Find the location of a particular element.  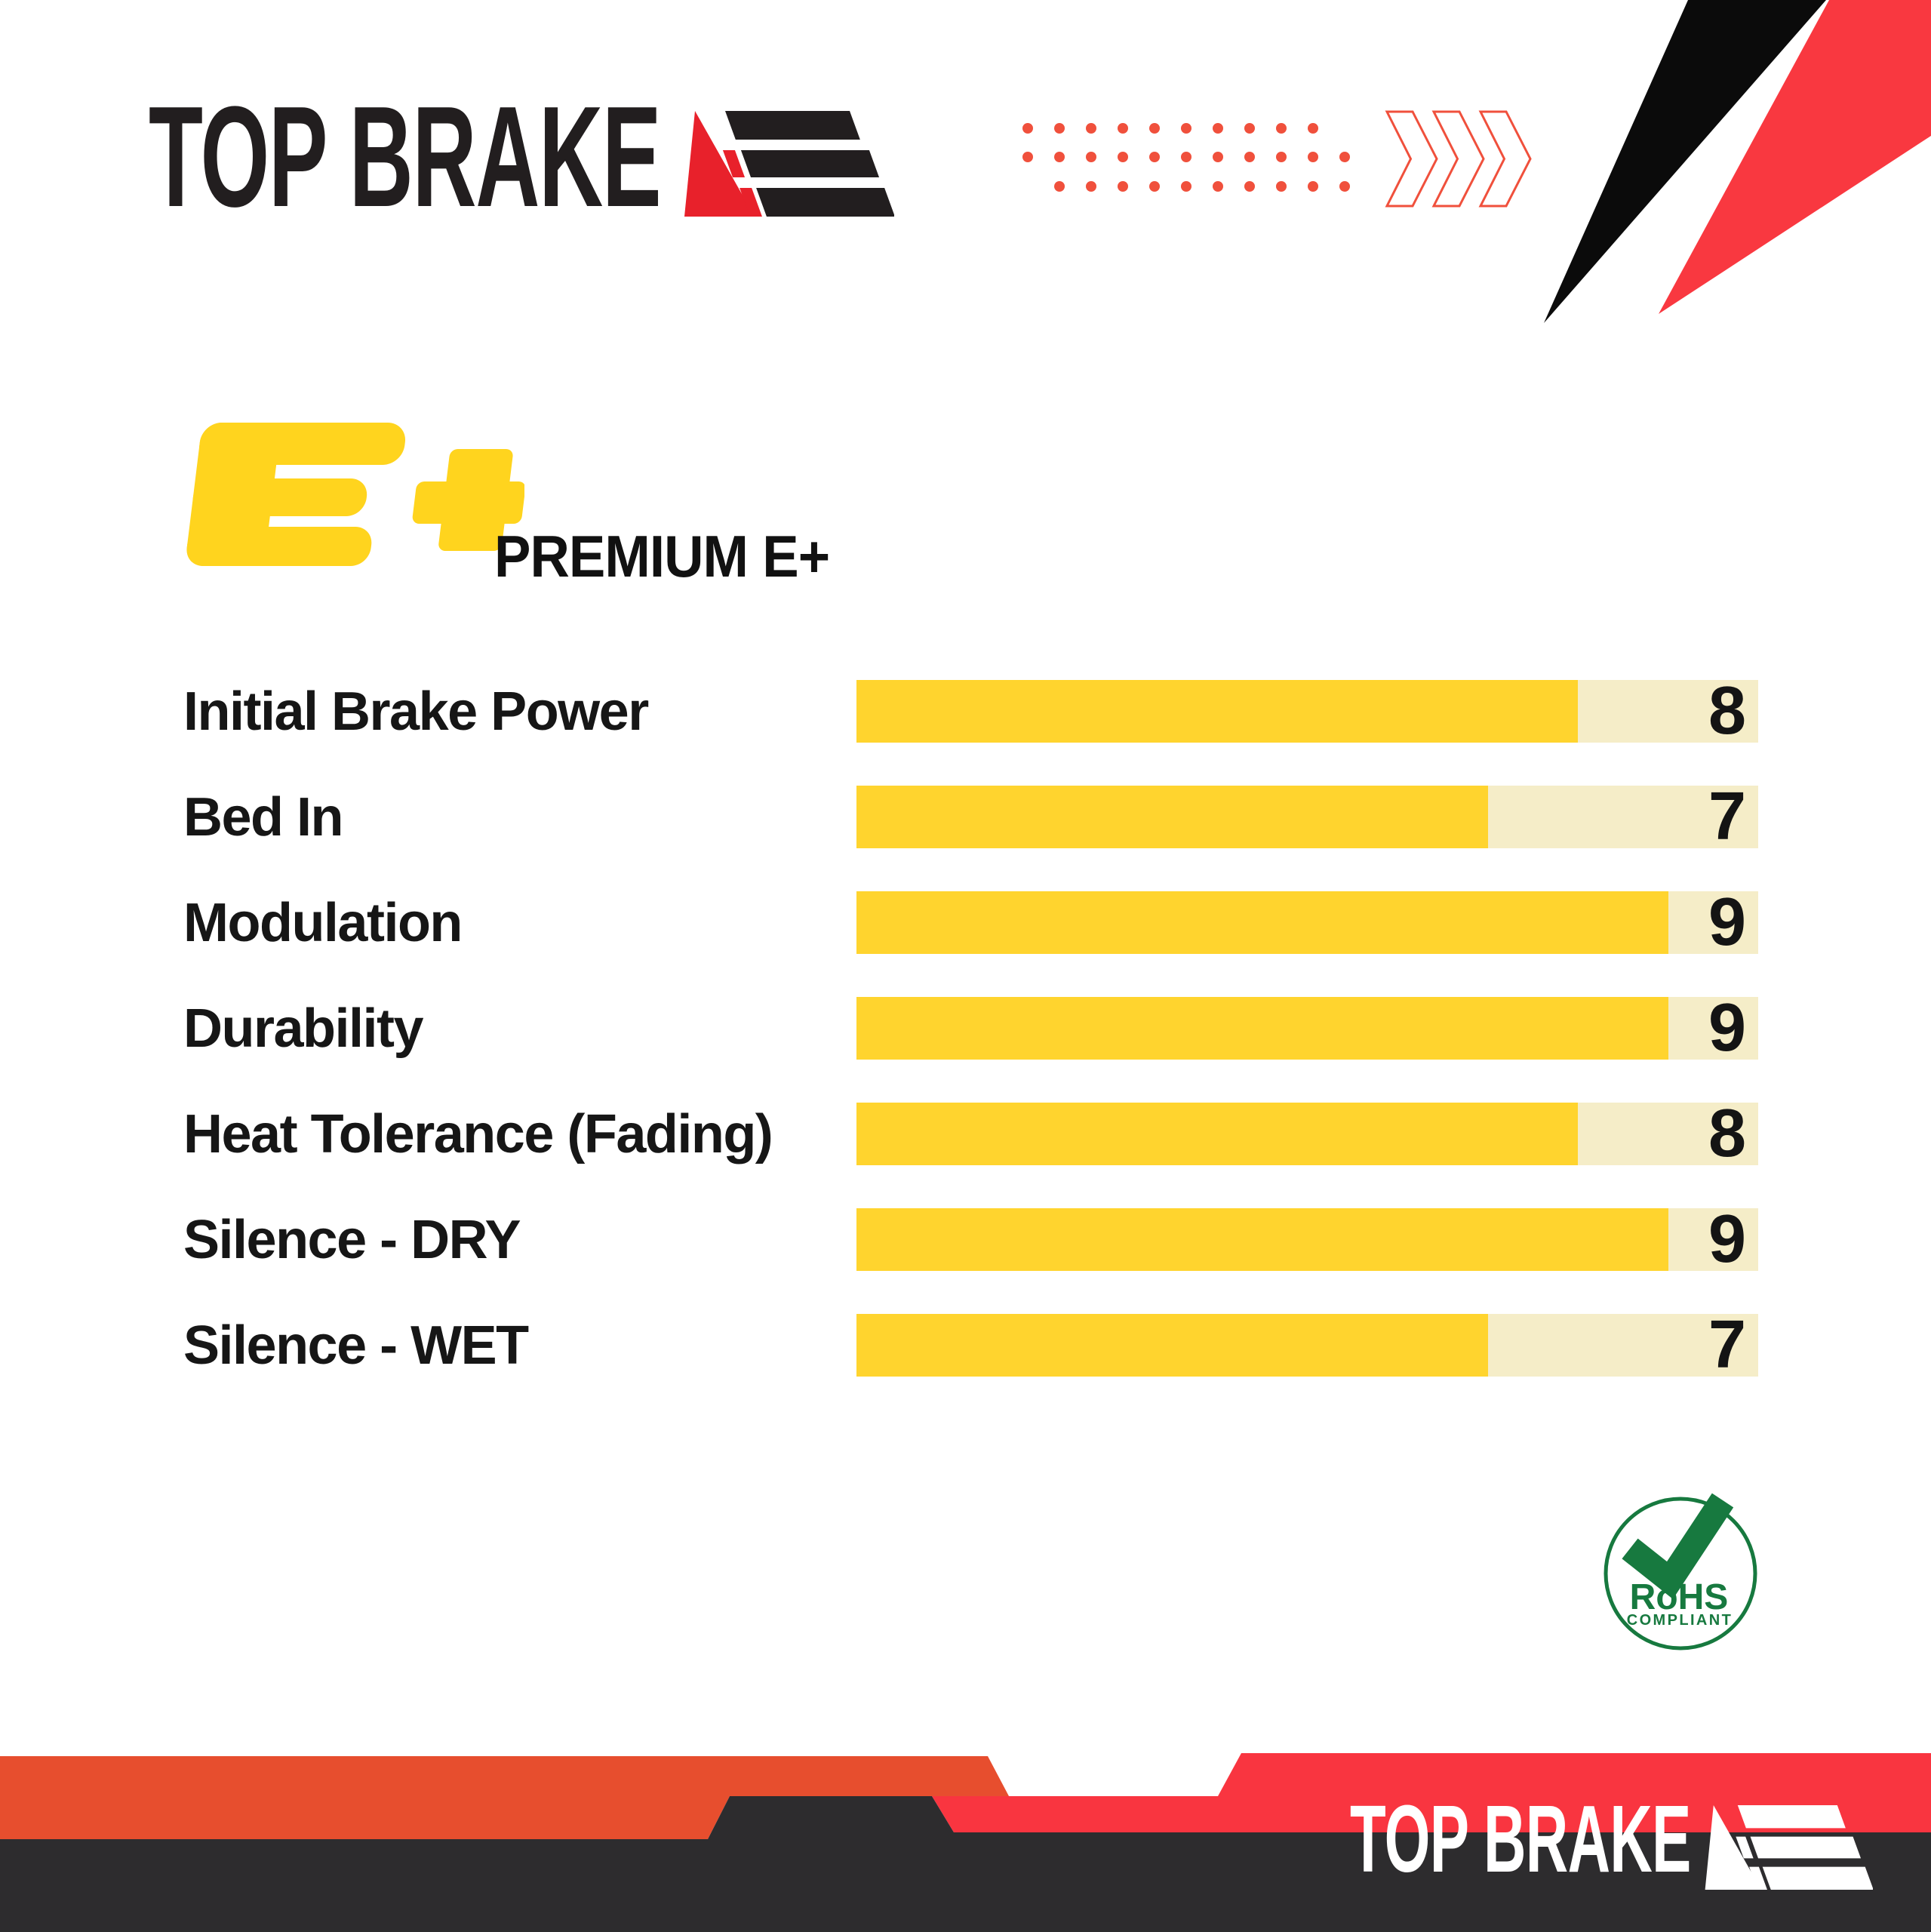

chevrons-decoration is located at coordinates (1458, 159).